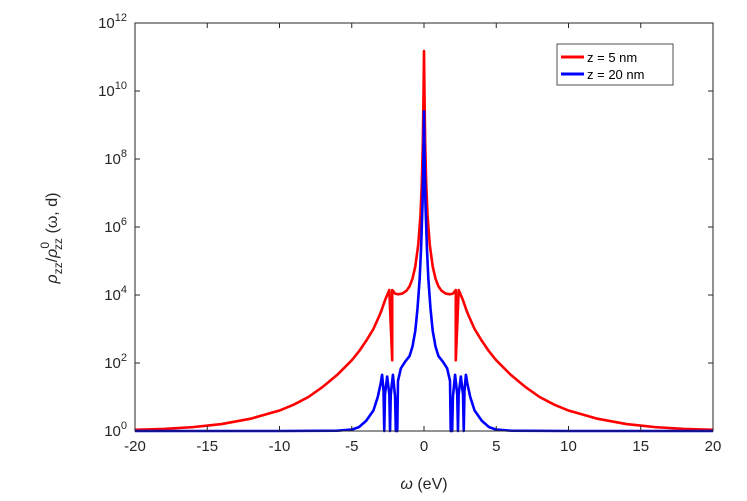 The width and height of the screenshot is (747, 501). I want to click on legend-box, so click(615, 64).